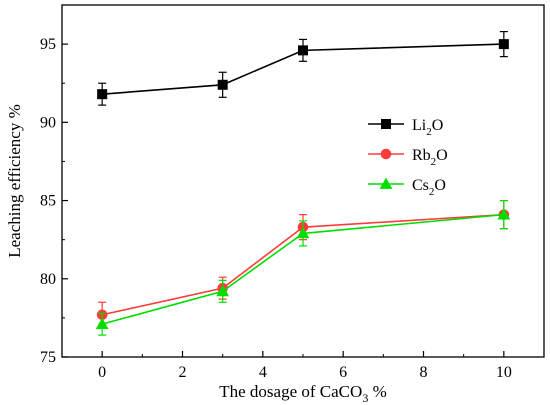 The image size is (550, 405). I want to click on y-axis-ticks: 75 80 85 90 95, so click(54, 201).